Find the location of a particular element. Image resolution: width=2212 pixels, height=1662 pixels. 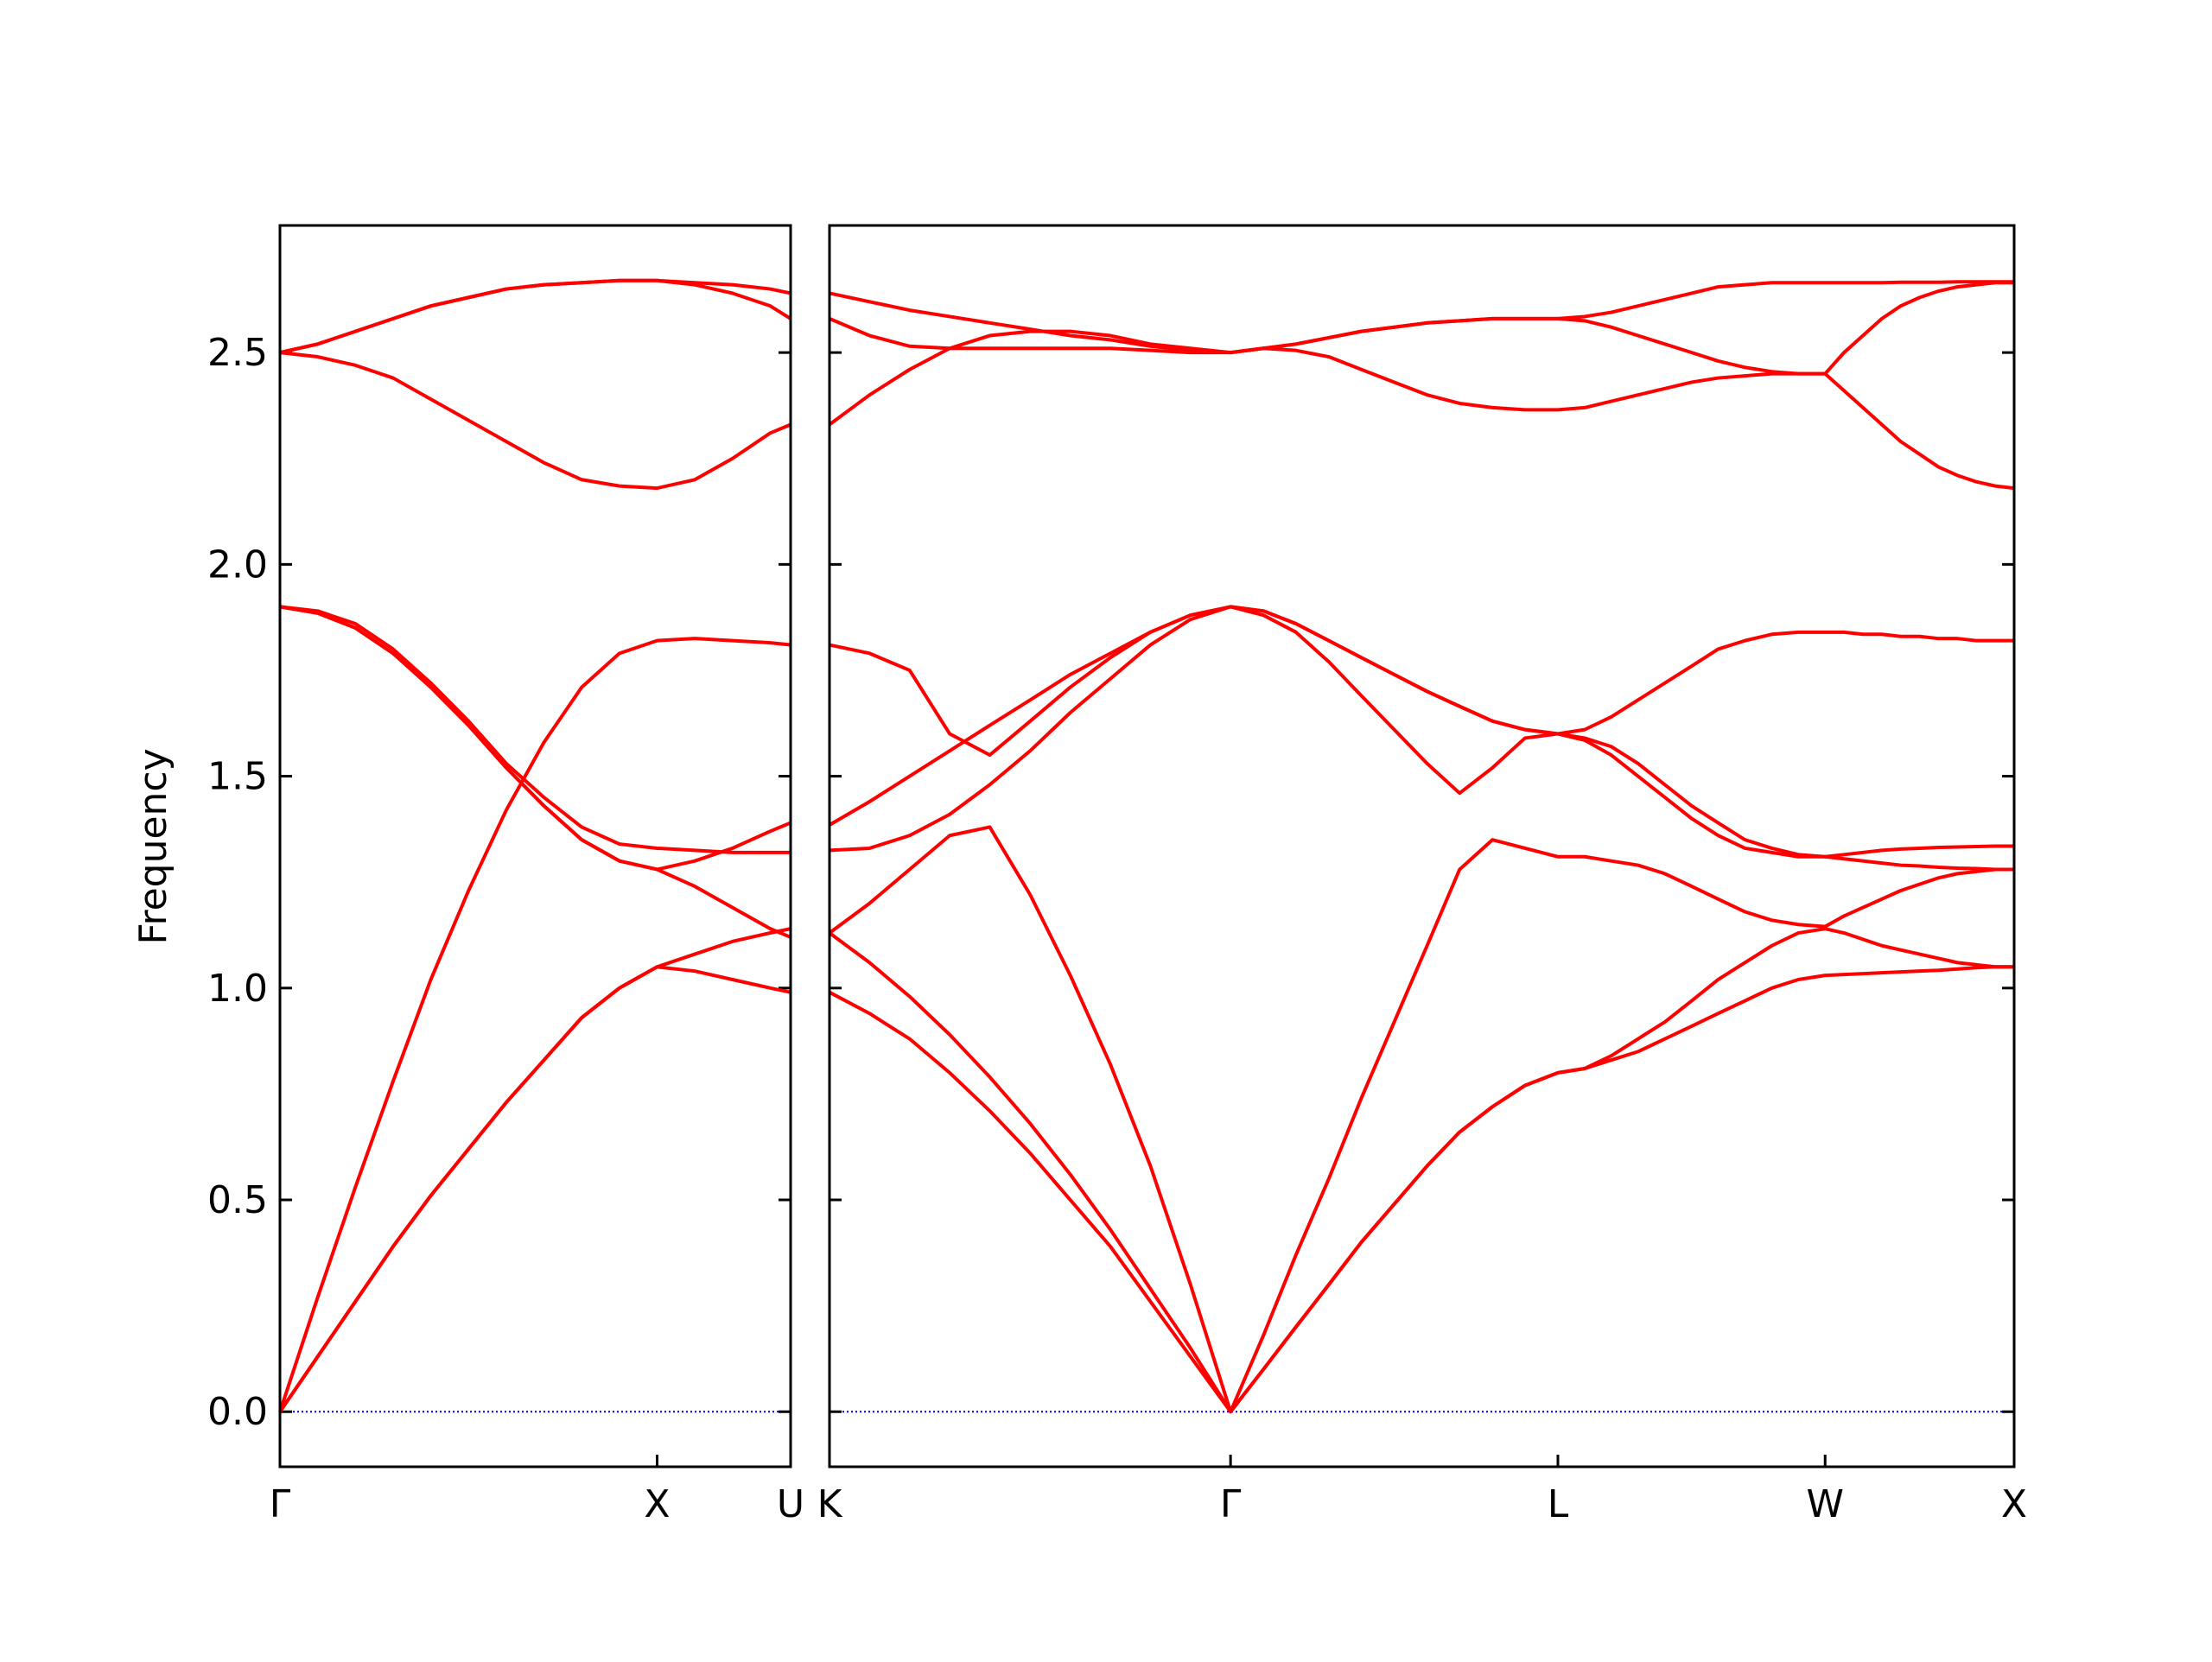

y-axis-label: Frequency is located at coordinates (153, 846).